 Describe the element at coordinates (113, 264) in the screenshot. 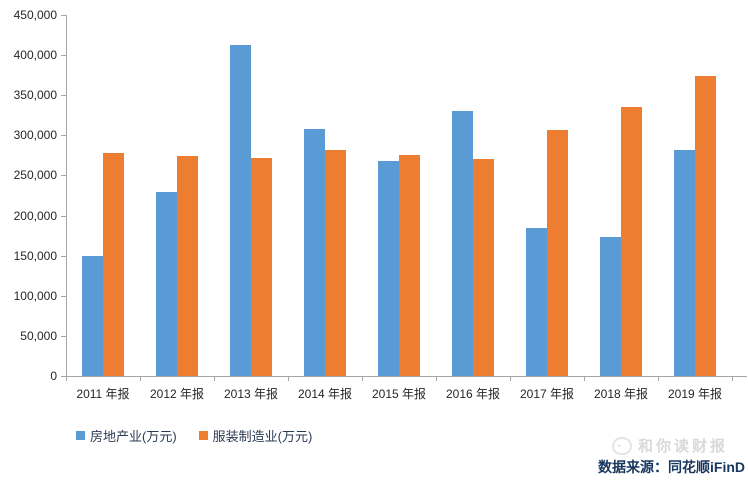

I see `bar-series1-2011` at that location.